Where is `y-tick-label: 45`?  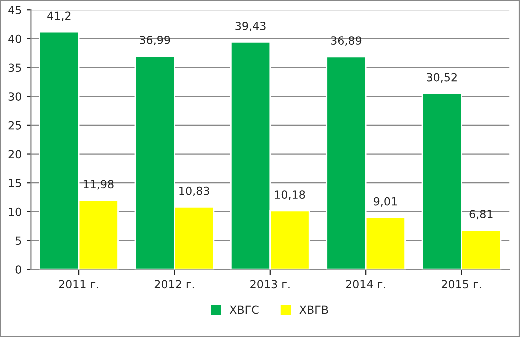 y-tick-label: 45 is located at coordinates (15, 10).